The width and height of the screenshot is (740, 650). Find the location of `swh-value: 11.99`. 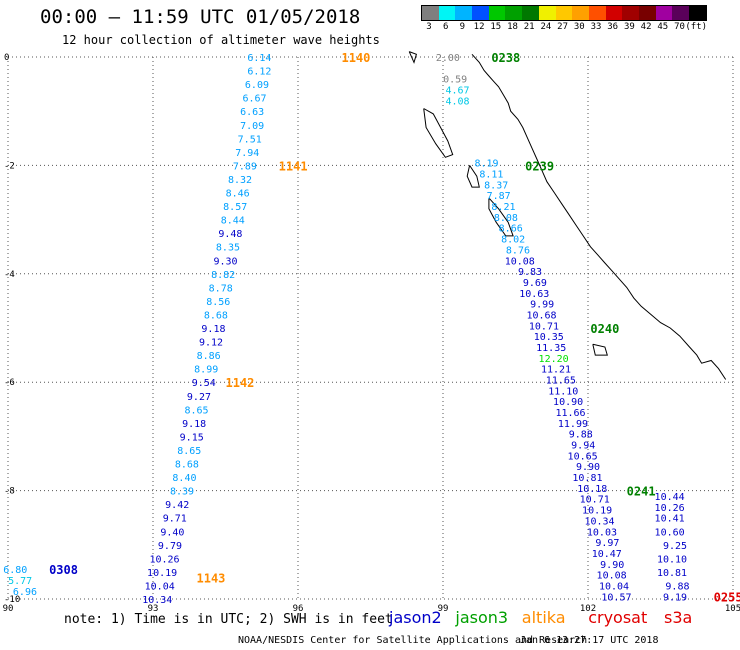

swh-value: 11.99 is located at coordinates (573, 424).